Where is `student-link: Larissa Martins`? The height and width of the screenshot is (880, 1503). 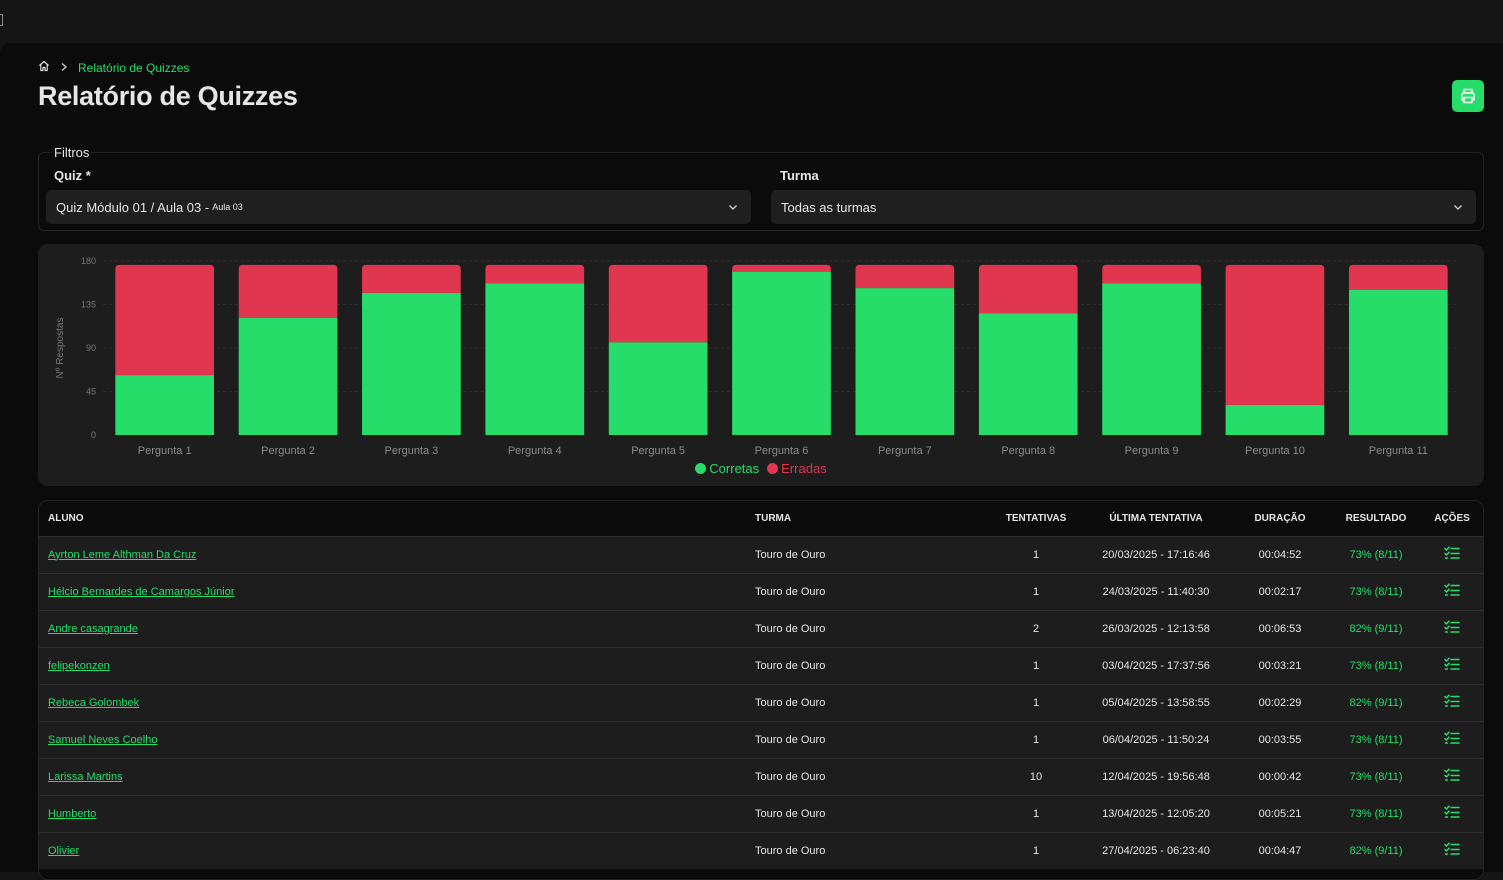
student-link: Larissa Martins is located at coordinates (85, 776).